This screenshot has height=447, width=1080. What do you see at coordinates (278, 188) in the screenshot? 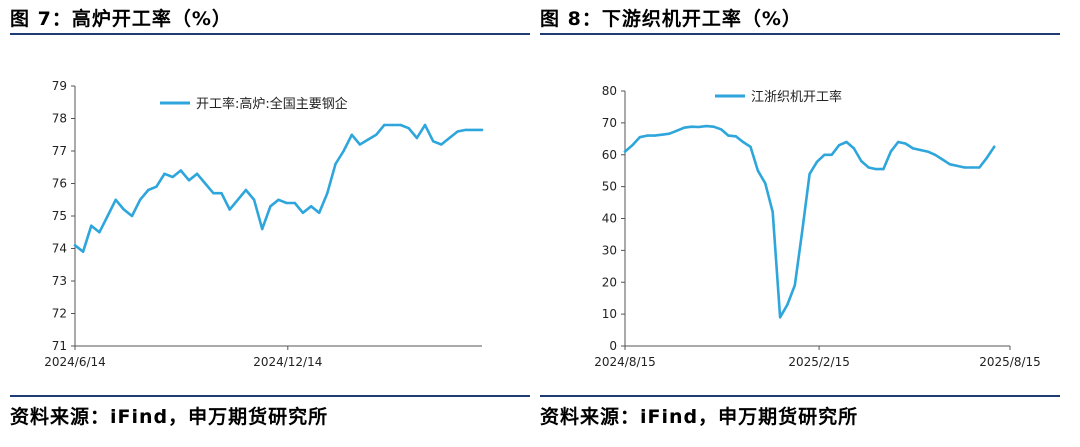
I see `series-line` at bounding box center [278, 188].